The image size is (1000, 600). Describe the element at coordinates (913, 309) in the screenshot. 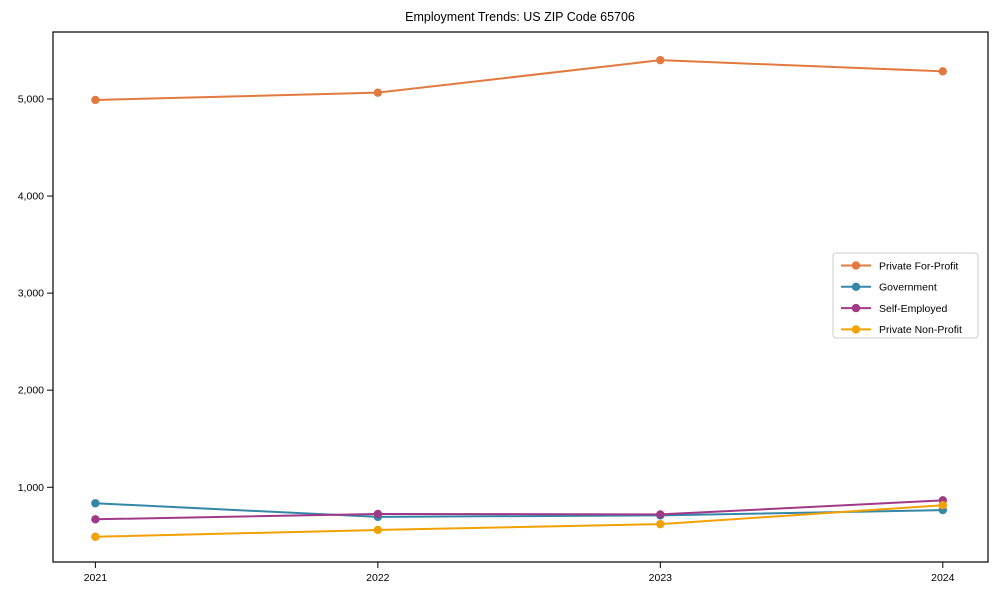

I see `legend-label: Self-Employed` at that location.